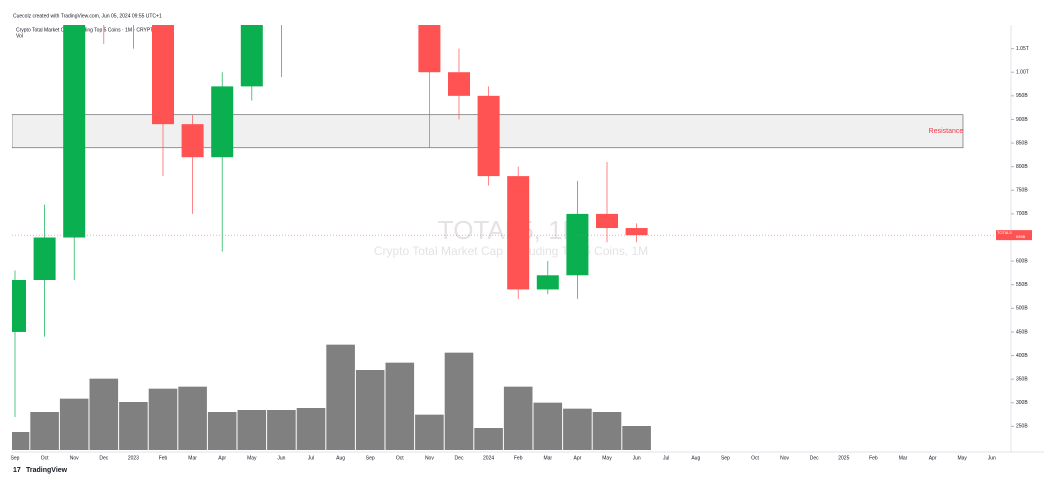  I want to click on volume-label: Vol, so click(19, 36).